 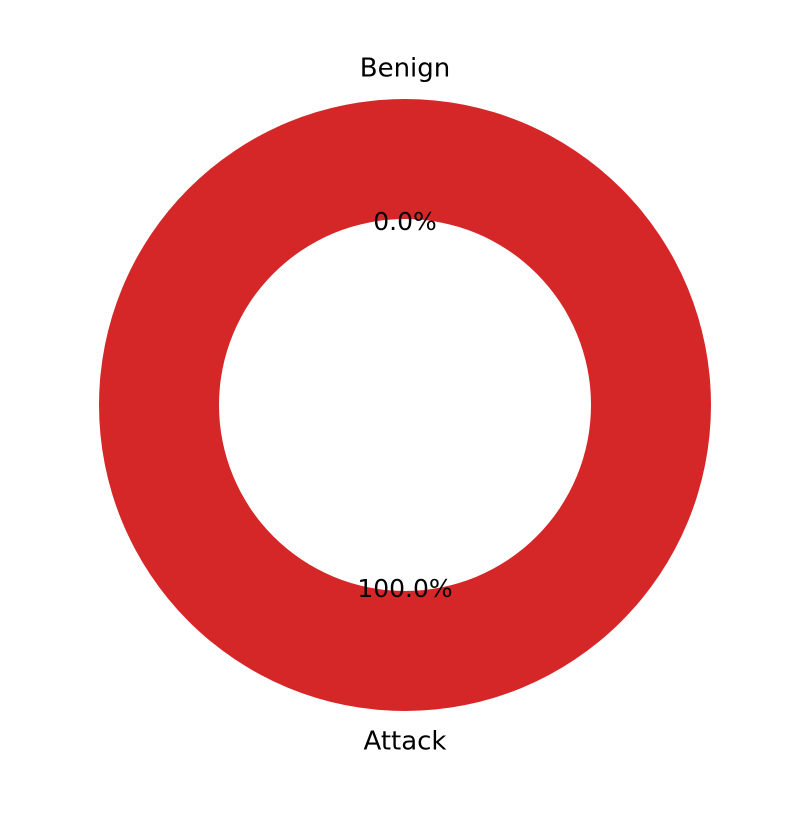 I want to click on slice-label-attack: Attack, so click(x=404, y=742).